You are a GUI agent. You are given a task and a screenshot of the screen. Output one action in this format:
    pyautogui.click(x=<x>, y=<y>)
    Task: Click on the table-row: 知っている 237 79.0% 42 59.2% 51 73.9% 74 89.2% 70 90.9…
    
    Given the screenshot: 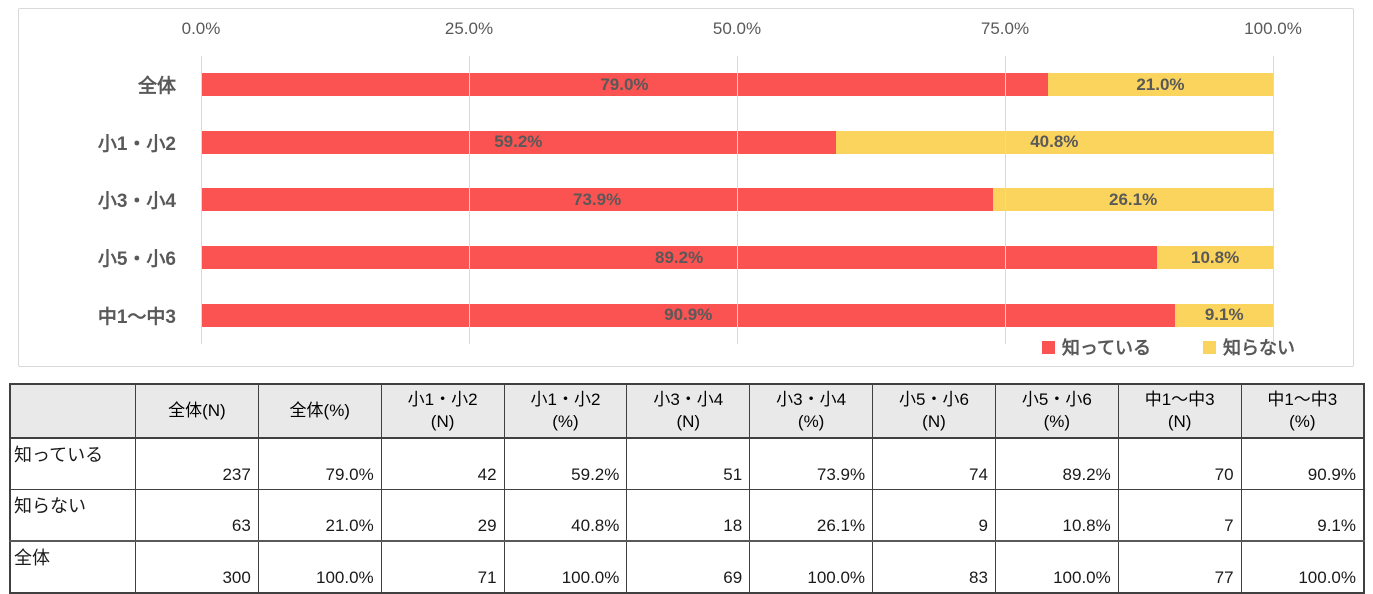 What is the action you would take?
    pyautogui.click(x=687, y=464)
    